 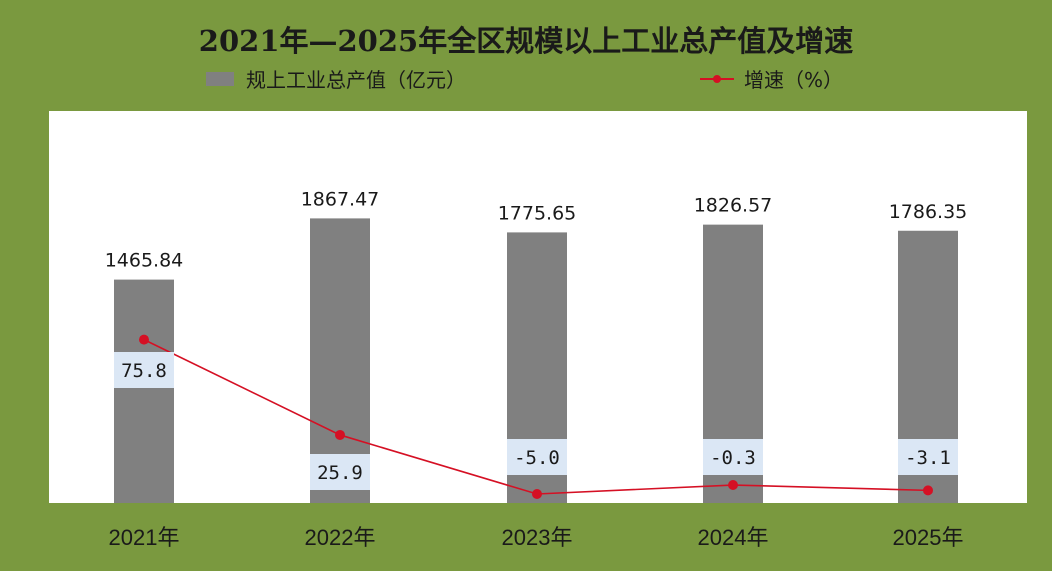 What do you see at coordinates (733, 206) in the screenshot?
I see `bar-value-label-3: 1826.57` at bounding box center [733, 206].